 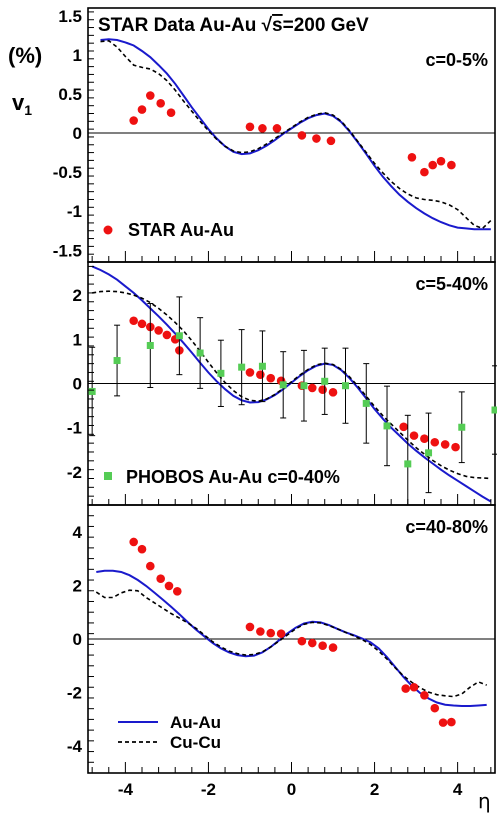 What do you see at coordinates (291, 643) in the screenshot?
I see `cu-cu-curve` at bounding box center [291, 643].